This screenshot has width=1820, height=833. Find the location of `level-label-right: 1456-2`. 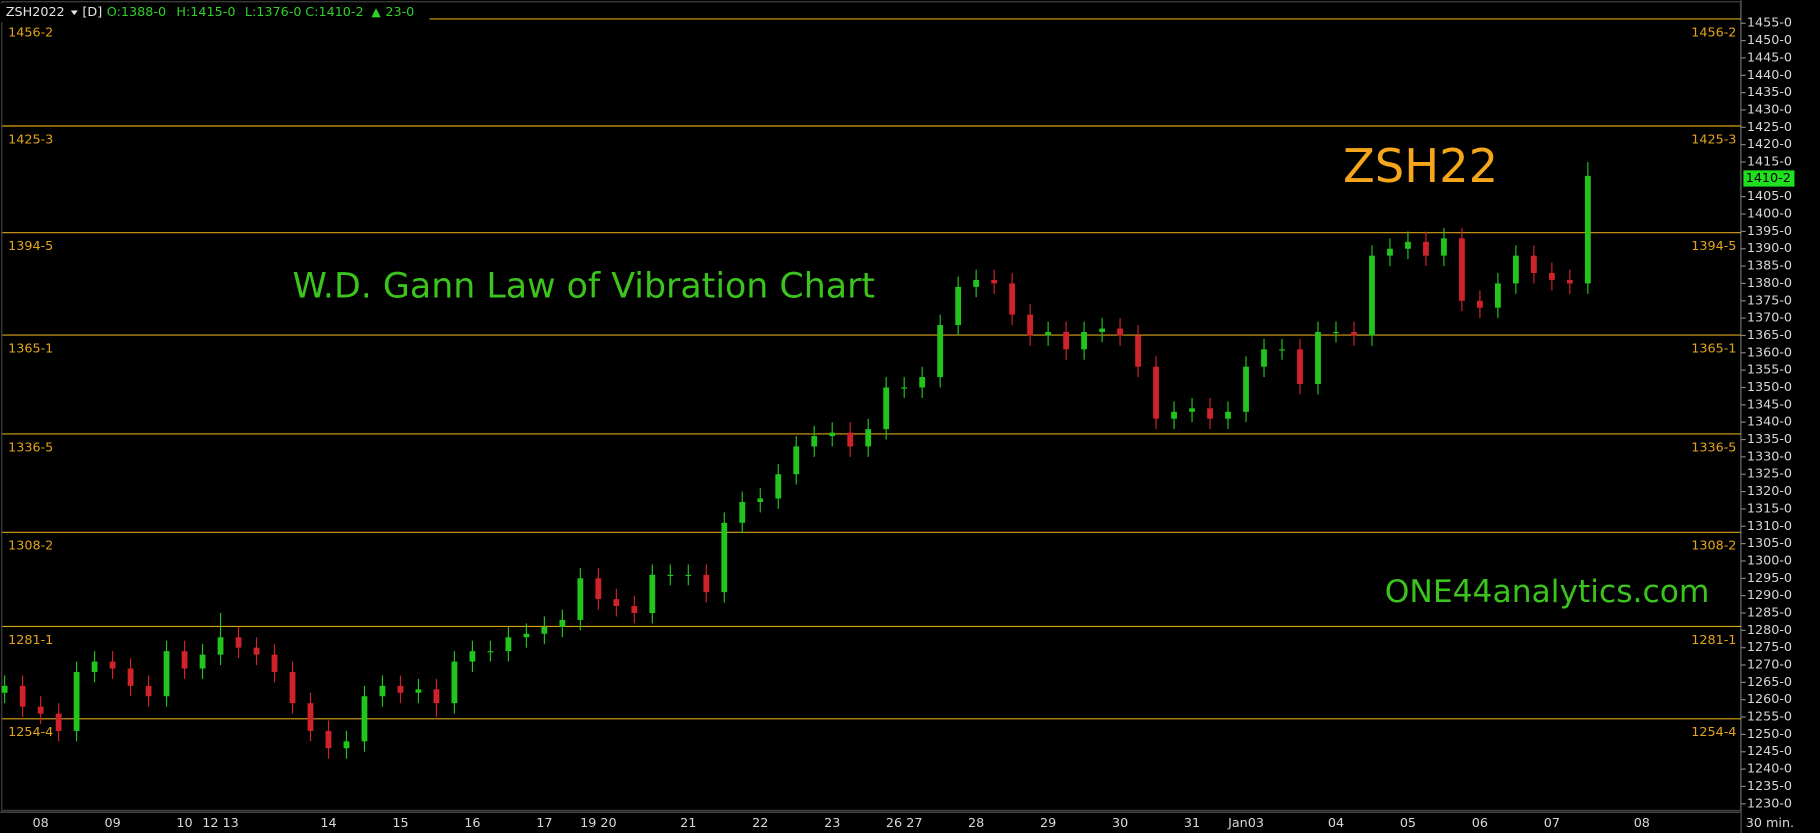

level-label-right: 1456-2 is located at coordinates (1713, 32).